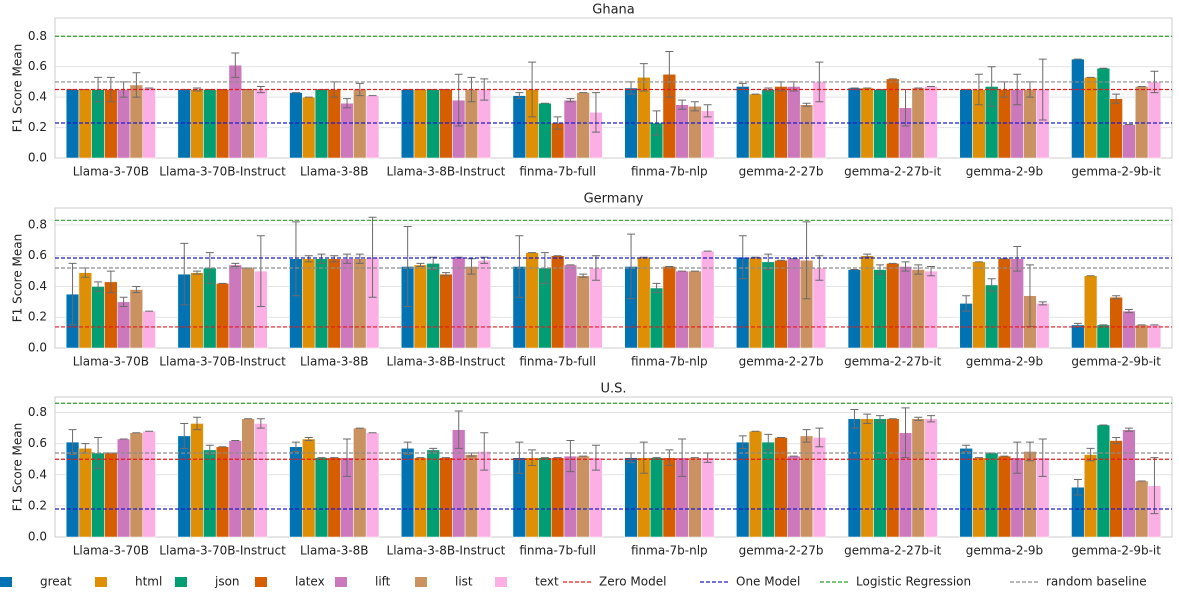 The height and width of the screenshot is (594, 1179). What do you see at coordinates (557, 172) in the screenshot?
I see `x-tick-label: finma-7b-full` at bounding box center [557, 172].